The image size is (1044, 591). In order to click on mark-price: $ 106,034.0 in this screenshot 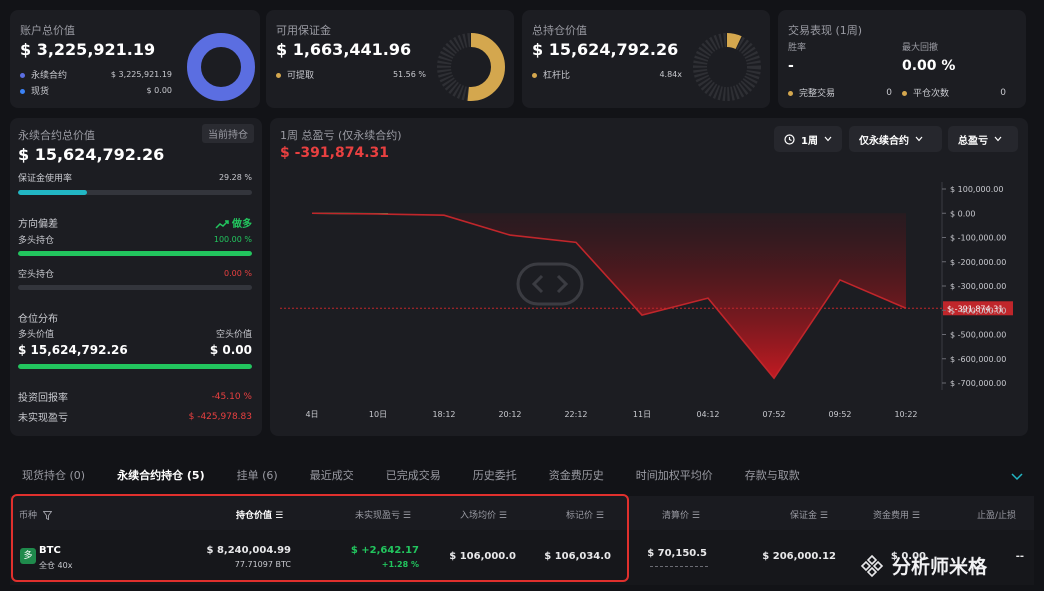, I will do `click(577, 556)`.